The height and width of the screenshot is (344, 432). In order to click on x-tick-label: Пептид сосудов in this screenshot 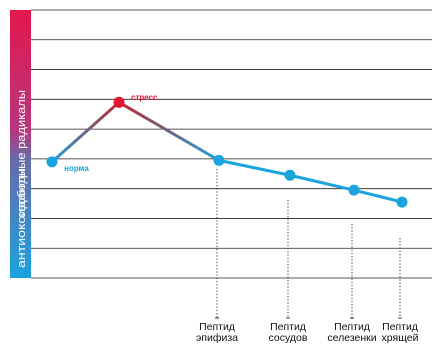, I will do `click(288, 332)`.